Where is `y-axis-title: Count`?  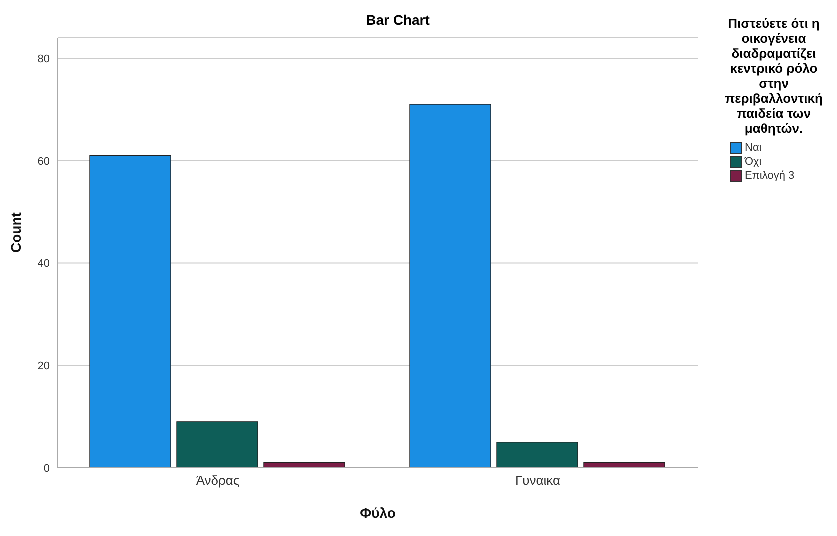 y-axis-title: Count is located at coordinates (16, 232).